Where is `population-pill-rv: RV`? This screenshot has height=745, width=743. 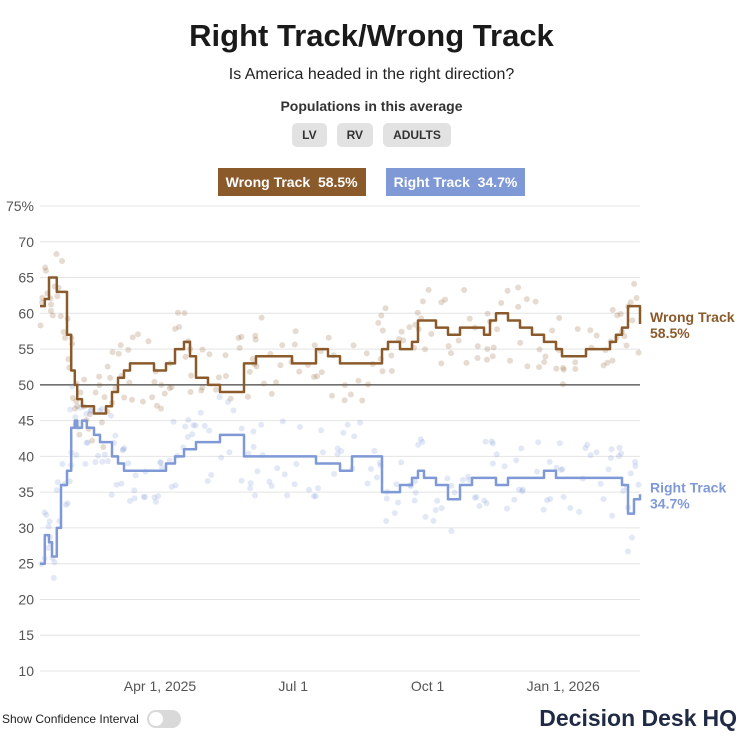
population-pill-rv: RV is located at coordinates (355, 135).